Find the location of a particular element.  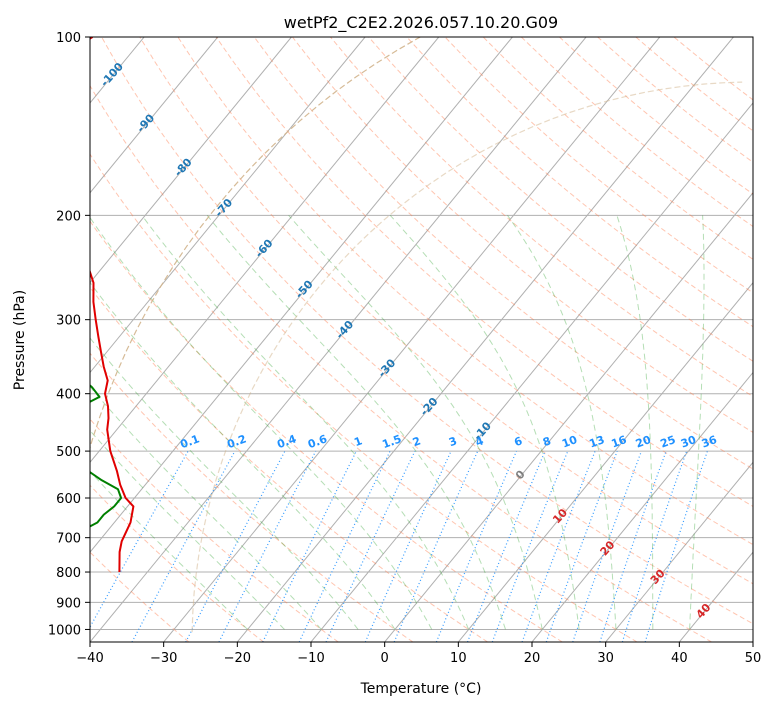

mixing-ratio-label: 25 is located at coordinates (668, 441).